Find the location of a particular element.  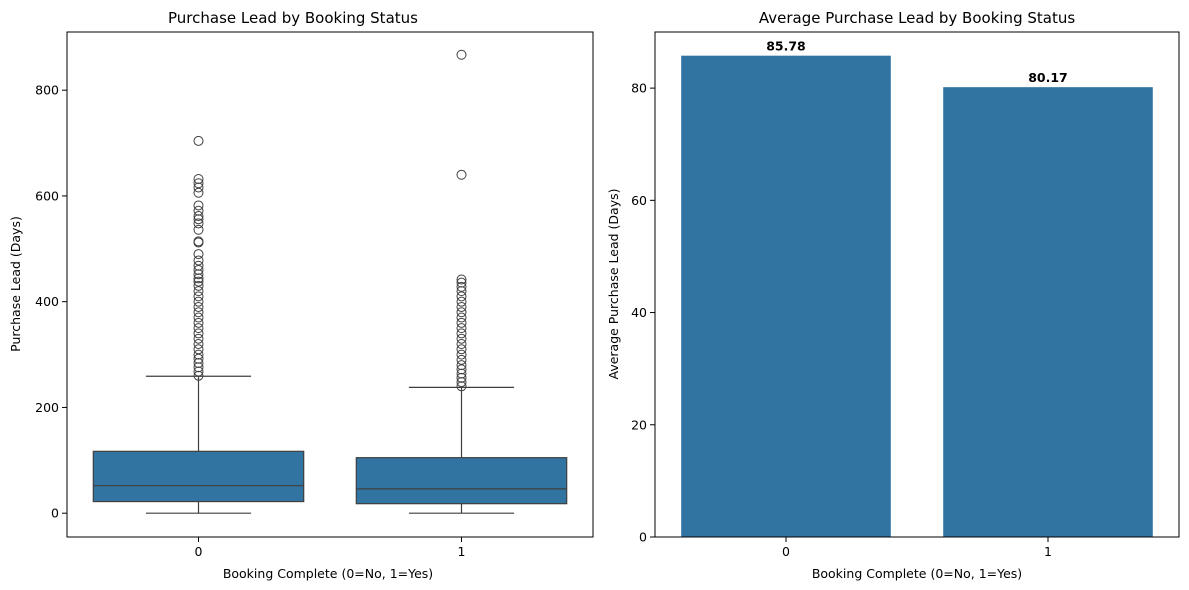

y-tick-label: 400 is located at coordinates (47, 301).